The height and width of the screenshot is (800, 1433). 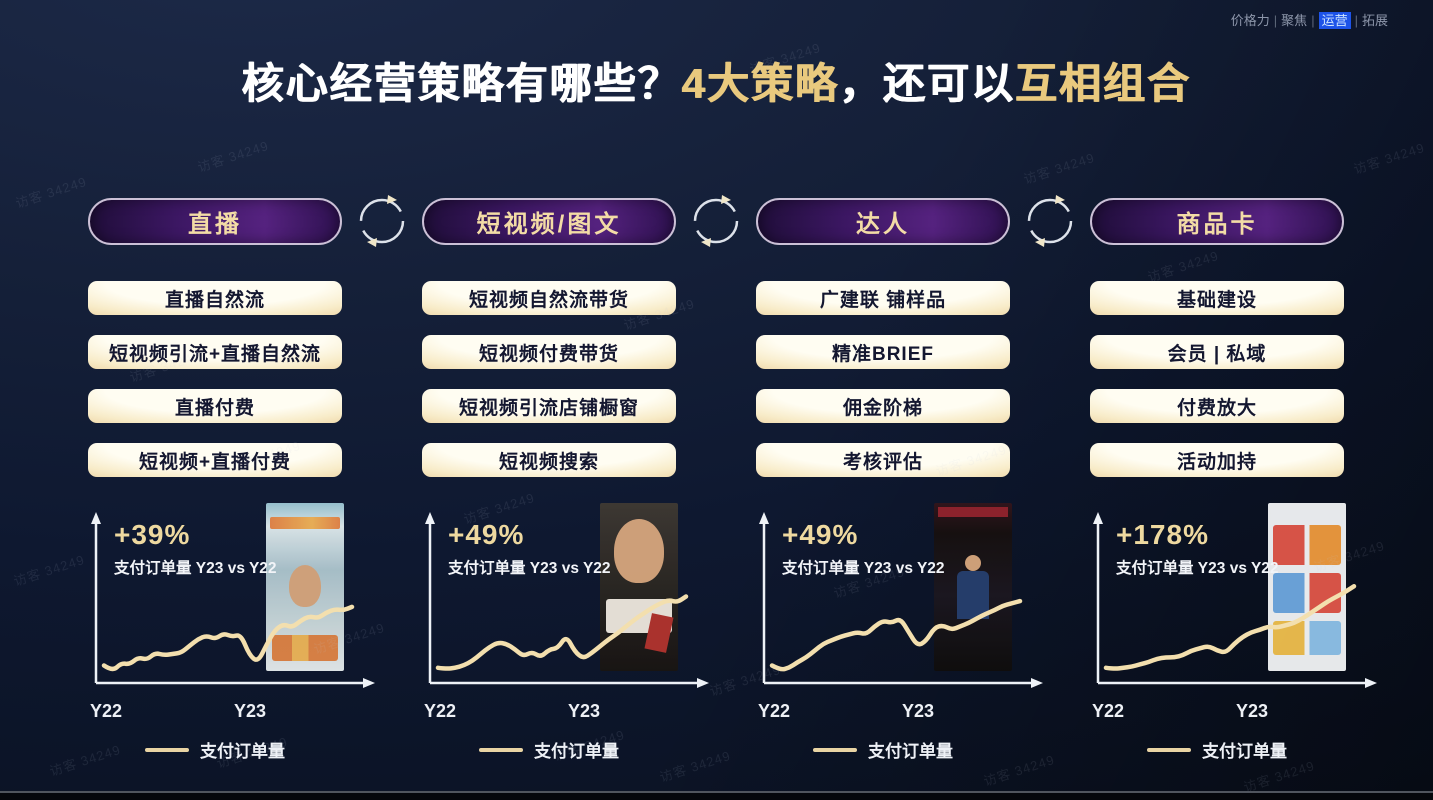 What do you see at coordinates (716, 795) in the screenshot?
I see `bottom-bar` at bounding box center [716, 795].